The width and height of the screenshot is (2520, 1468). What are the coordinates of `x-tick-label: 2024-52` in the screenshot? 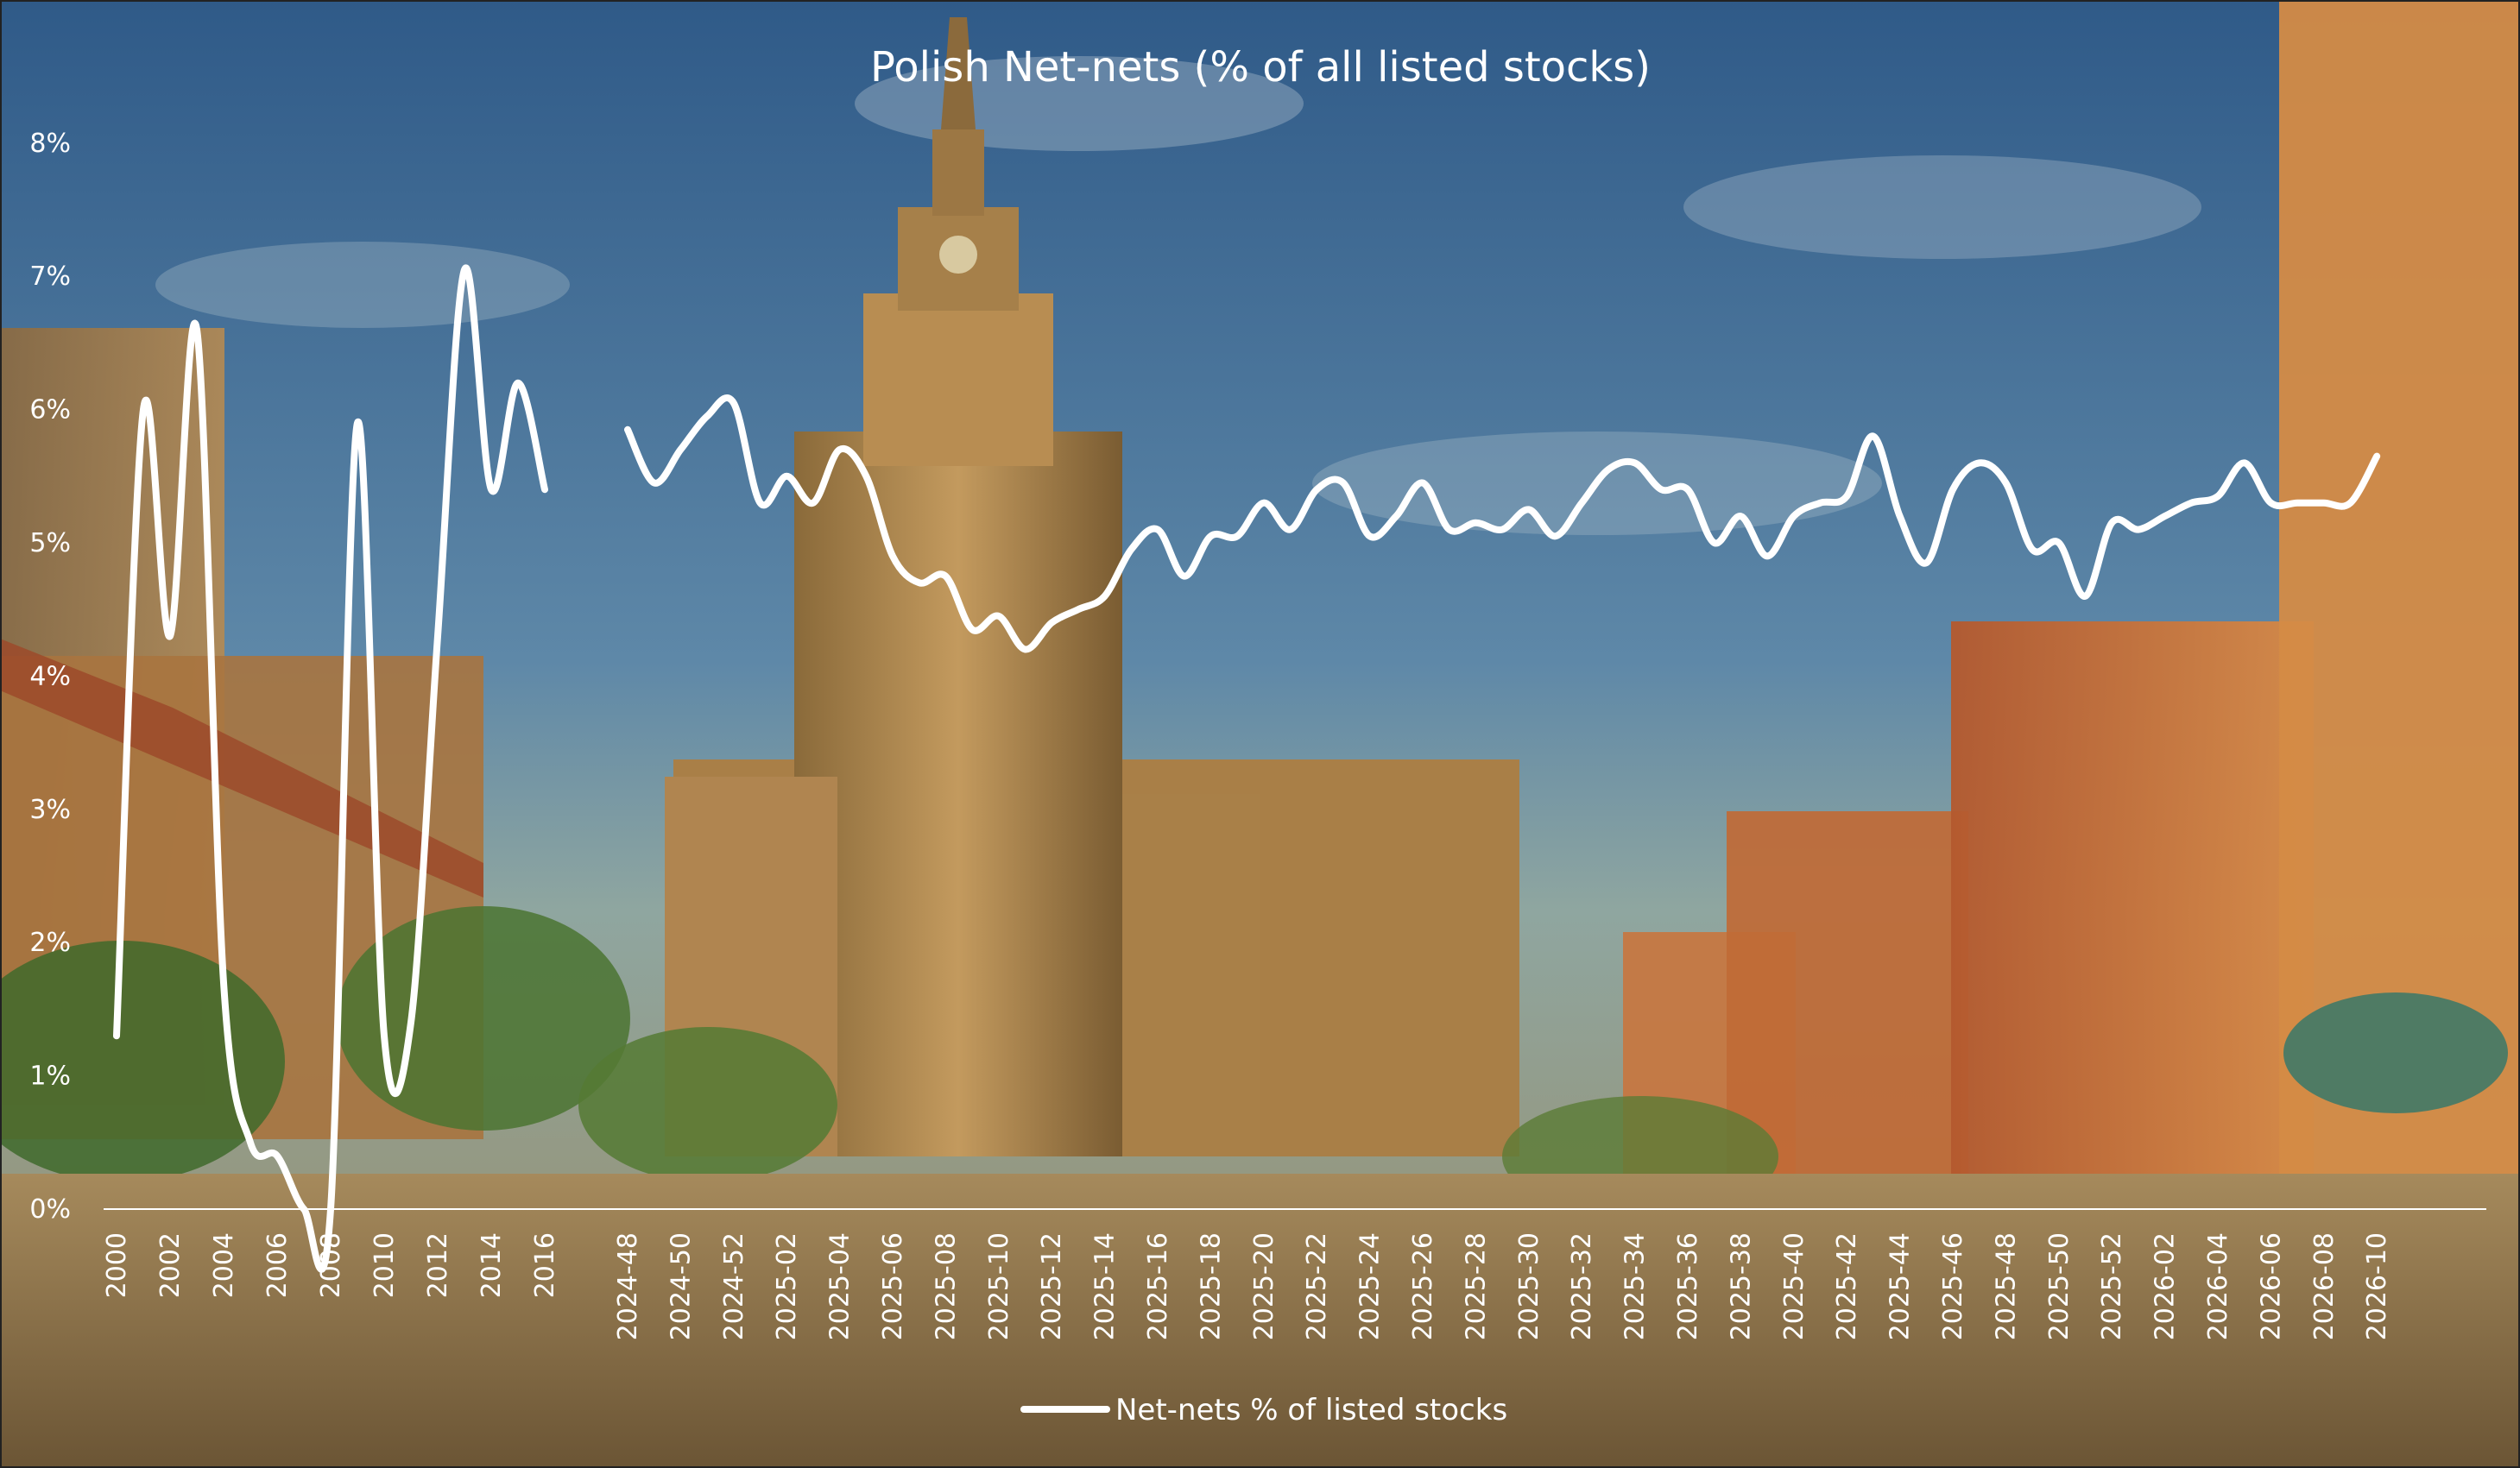 It's located at (734, 1286).